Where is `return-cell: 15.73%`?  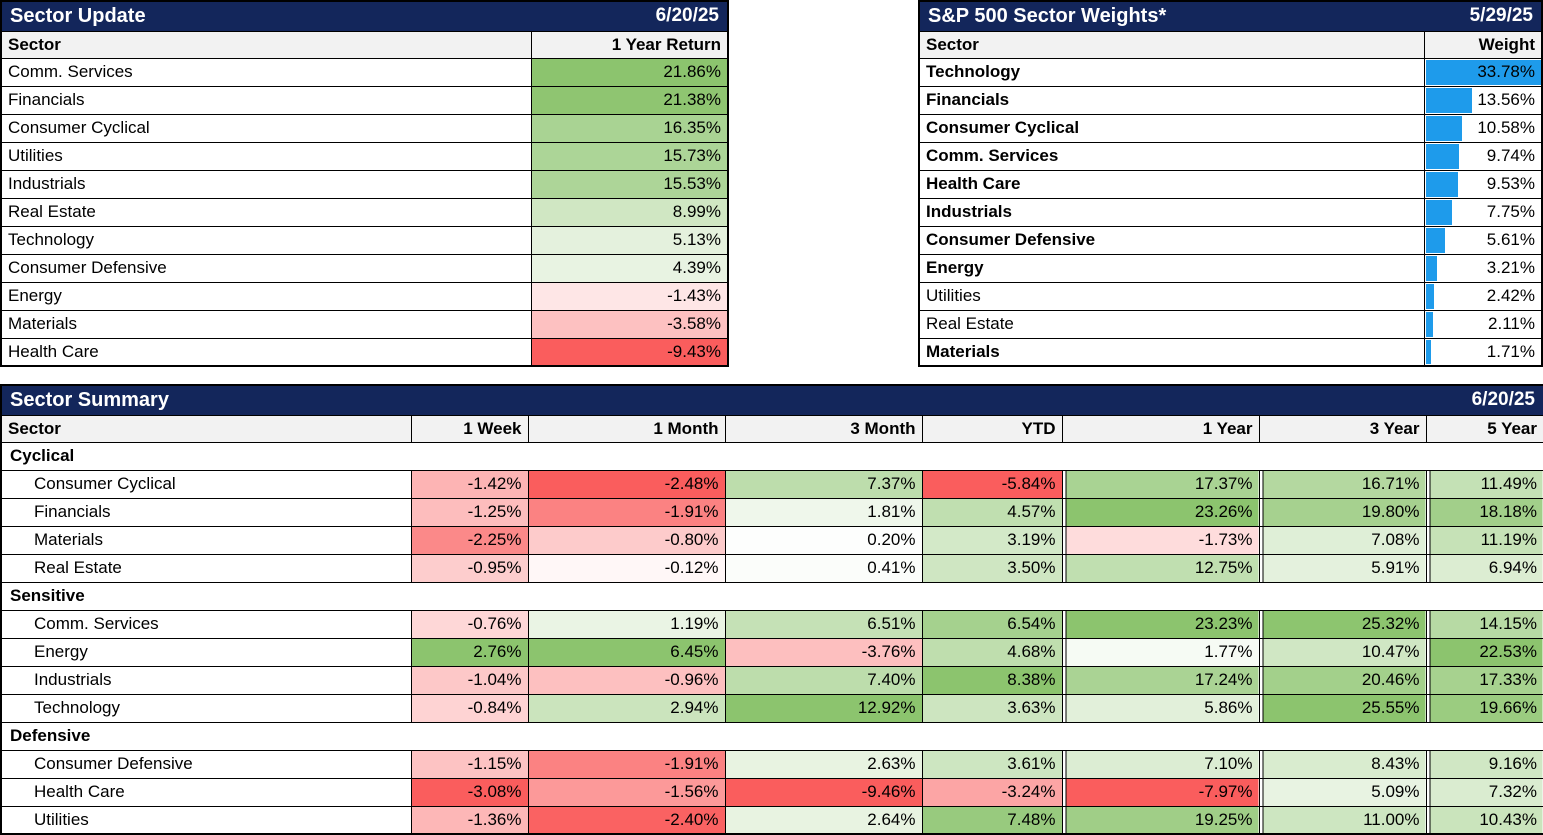
return-cell: 15.73% is located at coordinates (629, 156).